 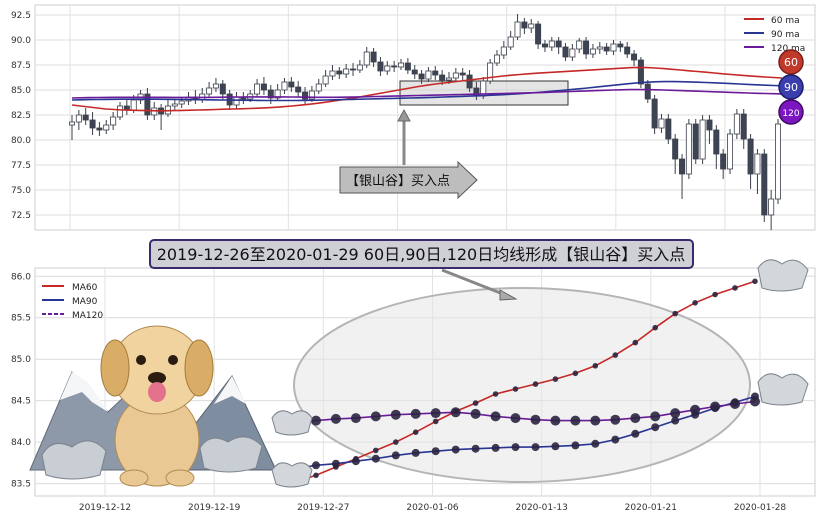 What do you see at coordinates (427, 91) in the screenshot?
I see `top-series-90-ma` at bounding box center [427, 91].